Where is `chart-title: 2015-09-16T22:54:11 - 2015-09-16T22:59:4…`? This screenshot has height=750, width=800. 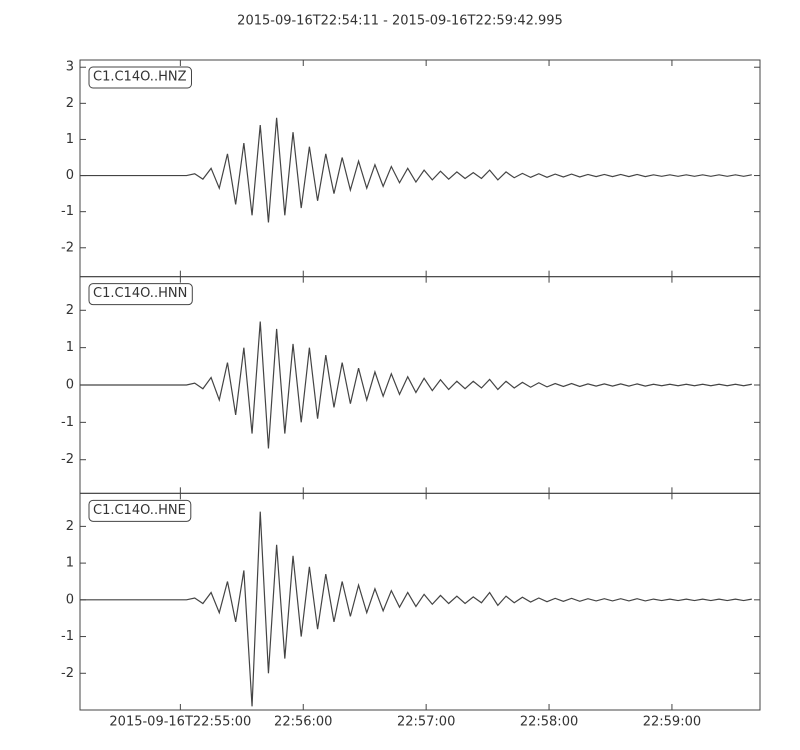
chart-title: 2015-09-16T22:54:11 - 2015-09-16T22:59:4… is located at coordinates (400, 21).